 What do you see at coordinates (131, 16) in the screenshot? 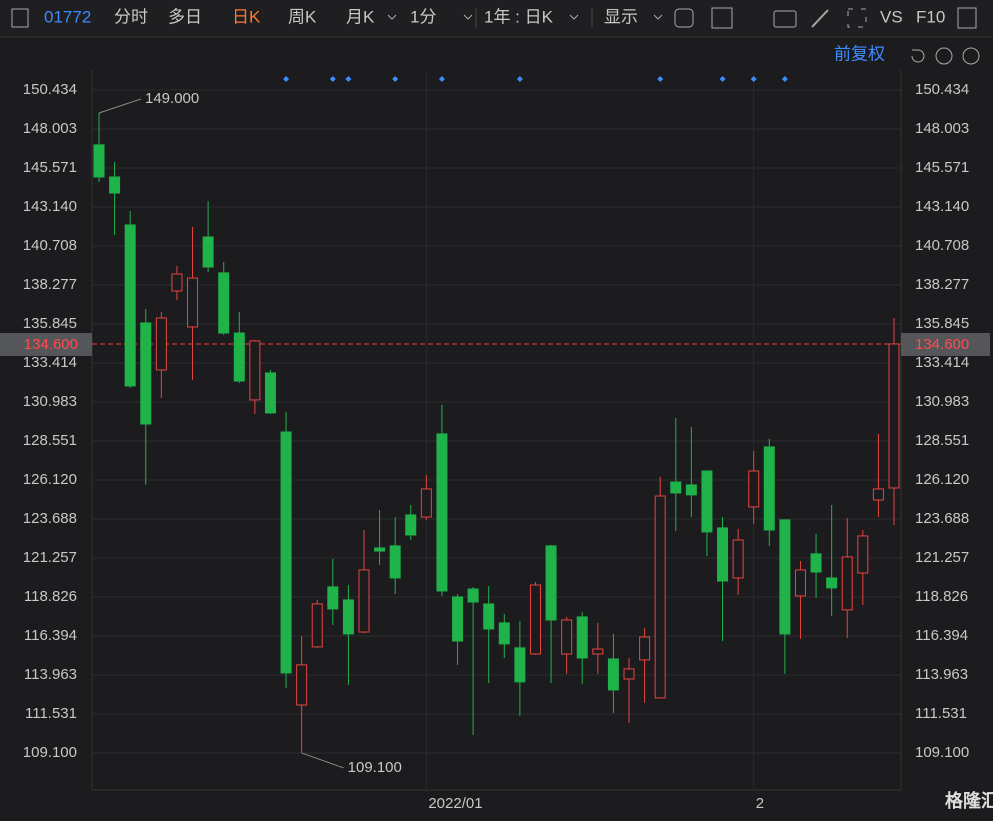
I see `tab: 分时` at bounding box center [131, 16].